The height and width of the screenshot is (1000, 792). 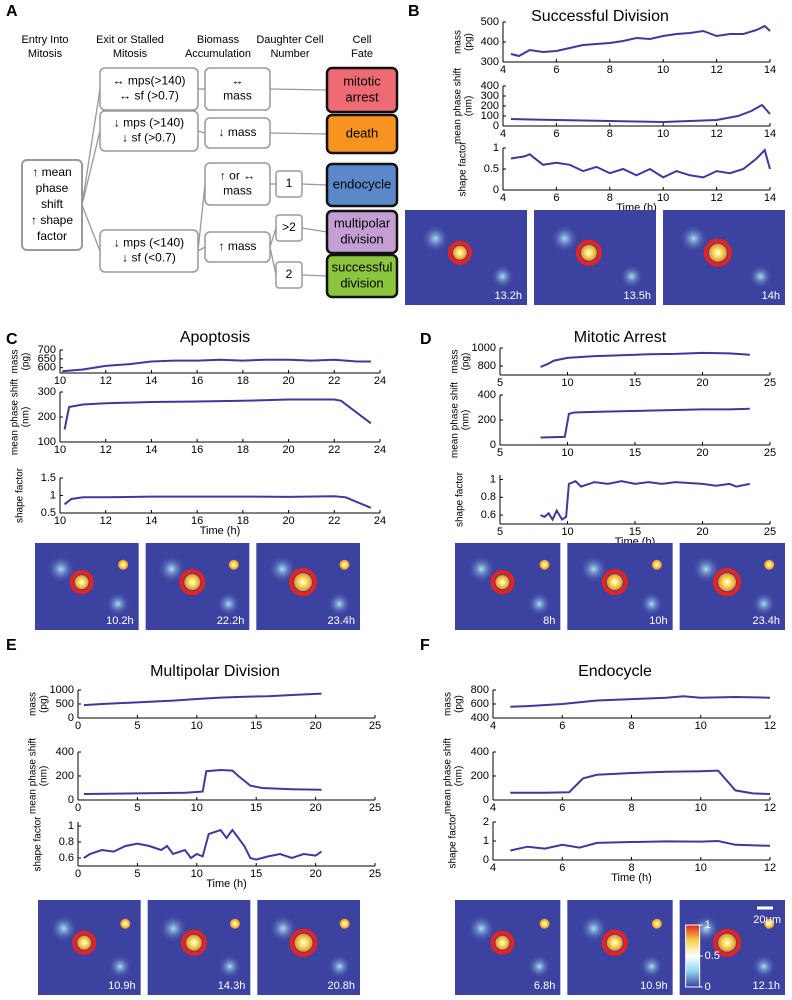 I want to click on x-tick-label: 0, so click(x=78, y=726).